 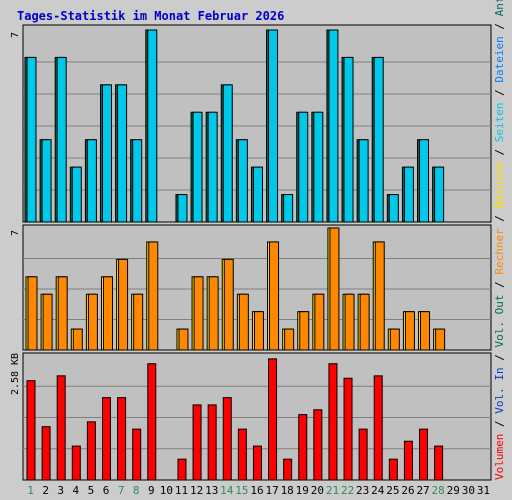 I want to click on x-tick-label: 28, so click(x=438, y=490).